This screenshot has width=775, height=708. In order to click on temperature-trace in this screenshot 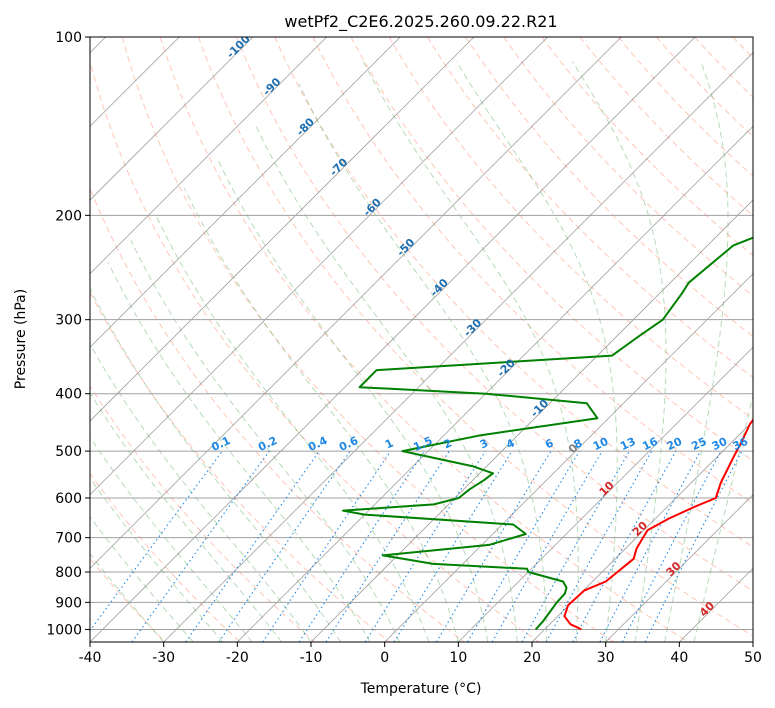, I will do `click(658, 524)`.